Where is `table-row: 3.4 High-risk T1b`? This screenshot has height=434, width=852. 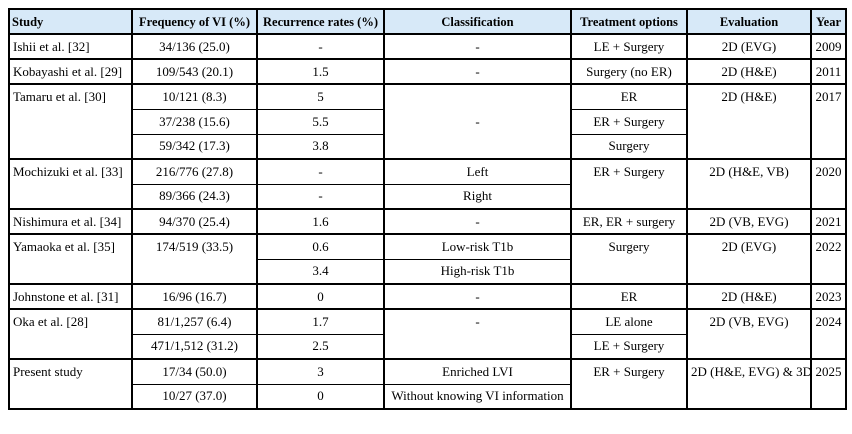 table-row: 3.4 High-risk T1b is located at coordinates (427, 271).